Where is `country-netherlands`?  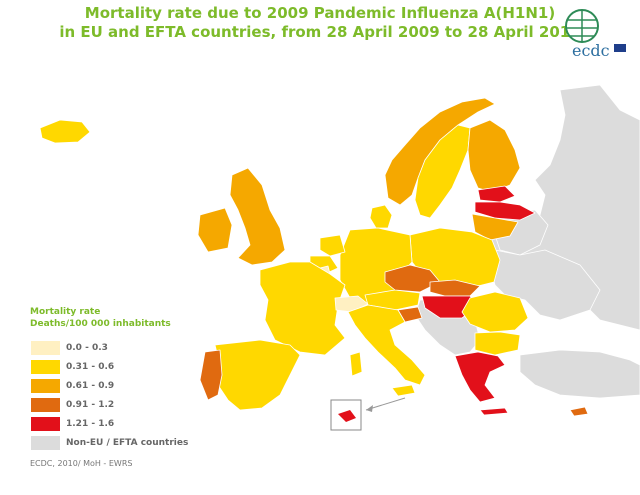
country-netherlands is located at coordinates (332, 245).